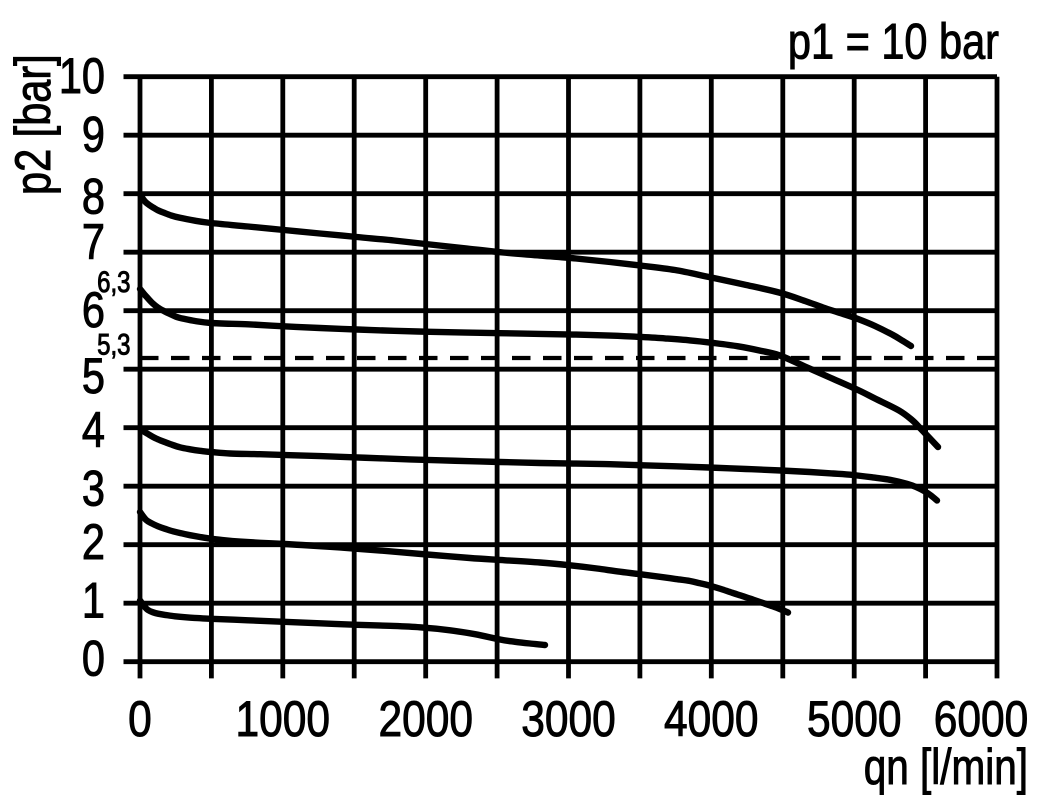 Image resolution: width=1051 pixels, height=803 pixels. Describe the element at coordinates (283, 719) in the screenshot. I see `svg-text: 1000` at that location.